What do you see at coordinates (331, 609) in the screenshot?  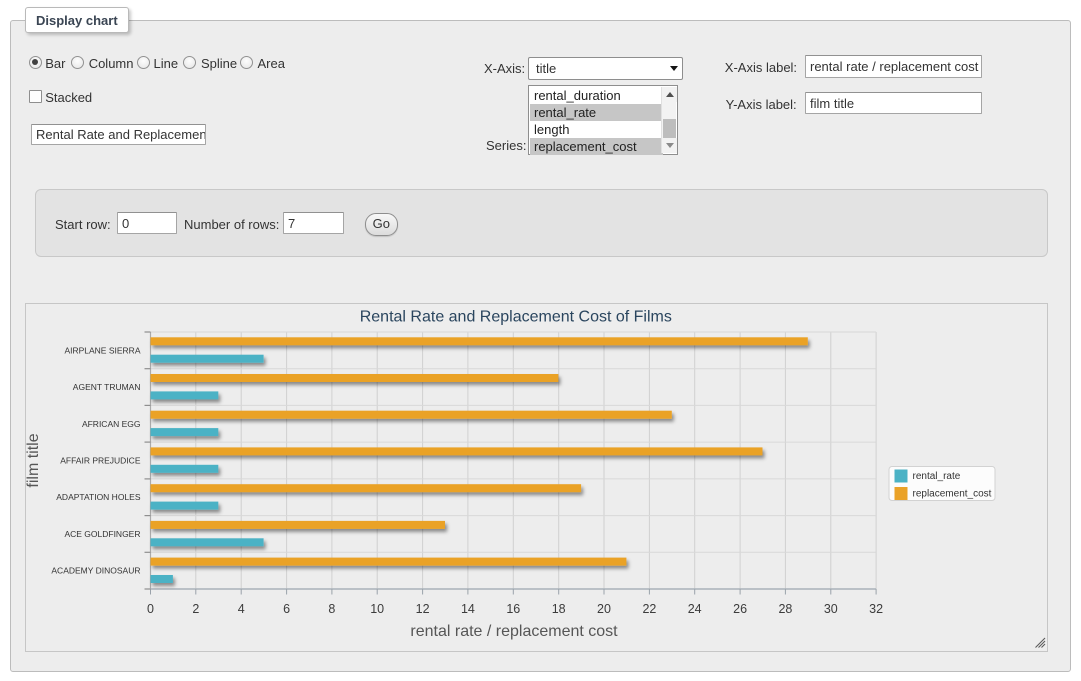 I see `svg-text: 8` at bounding box center [331, 609].